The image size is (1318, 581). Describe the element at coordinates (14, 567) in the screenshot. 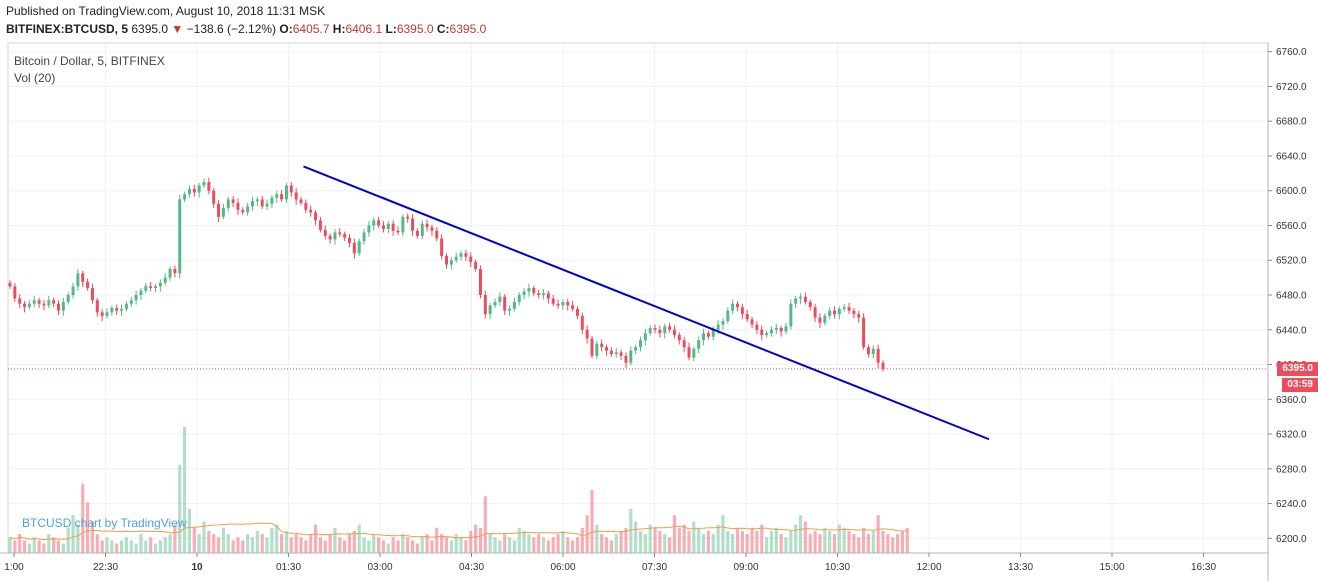

I see `x-tick-label: 1:00` at that location.